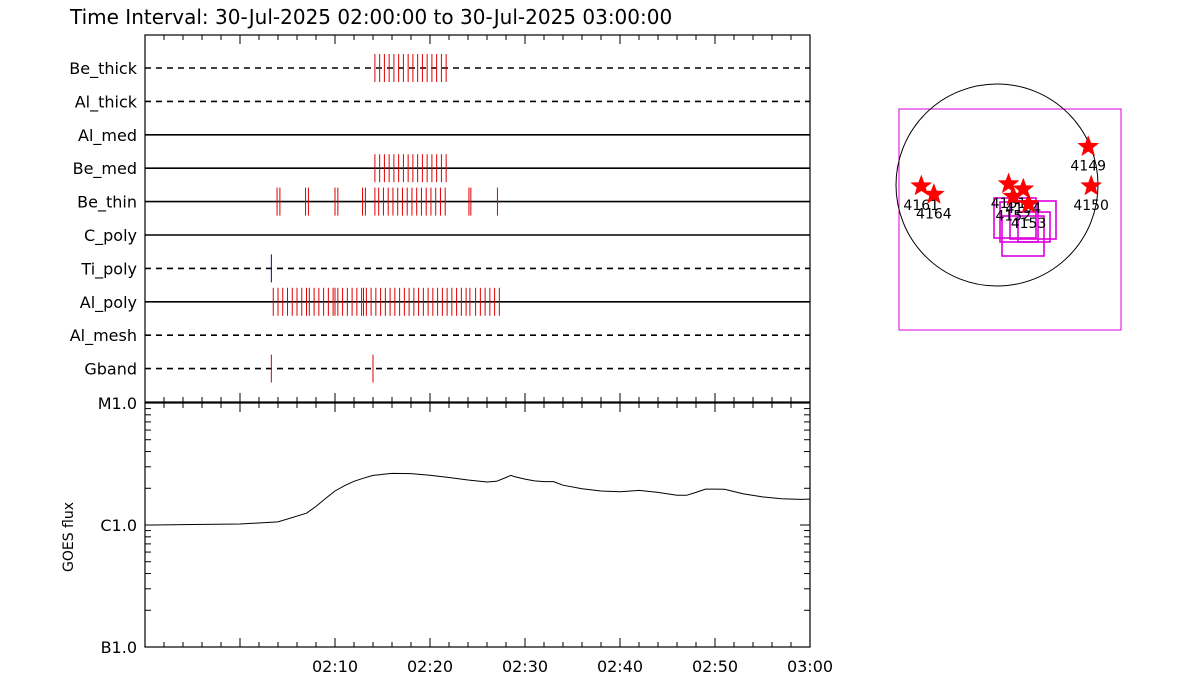 This screenshot has width=1200, height=700. What do you see at coordinates (430, 666) in the screenshot?
I see `x-tick-label: 02:20` at bounding box center [430, 666].